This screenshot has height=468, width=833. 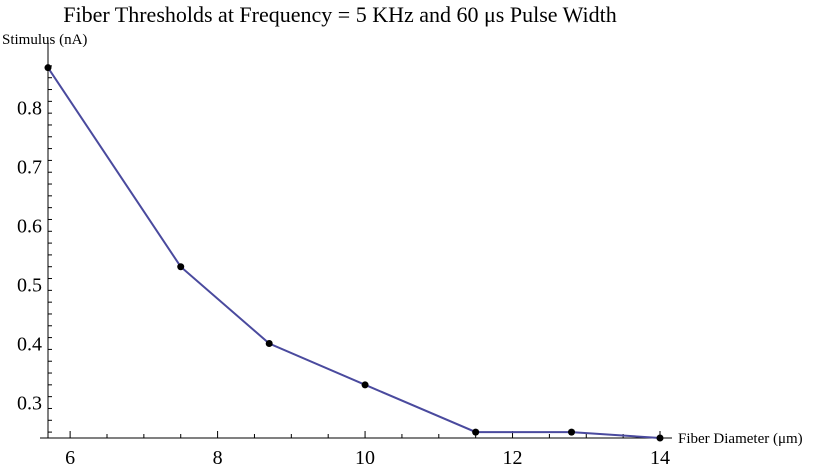 What do you see at coordinates (365, 457) in the screenshot?
I see `x-tick-label: 10` at bounding box center [365, 457].